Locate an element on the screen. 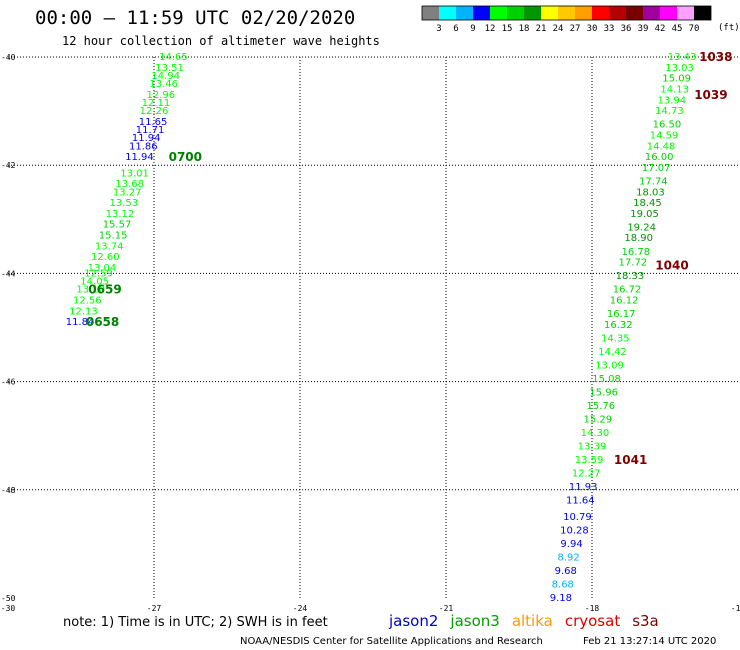 This screenshot has height=650, width=740. swh-data-label: 12.26 is located at coordinates (154, 111).